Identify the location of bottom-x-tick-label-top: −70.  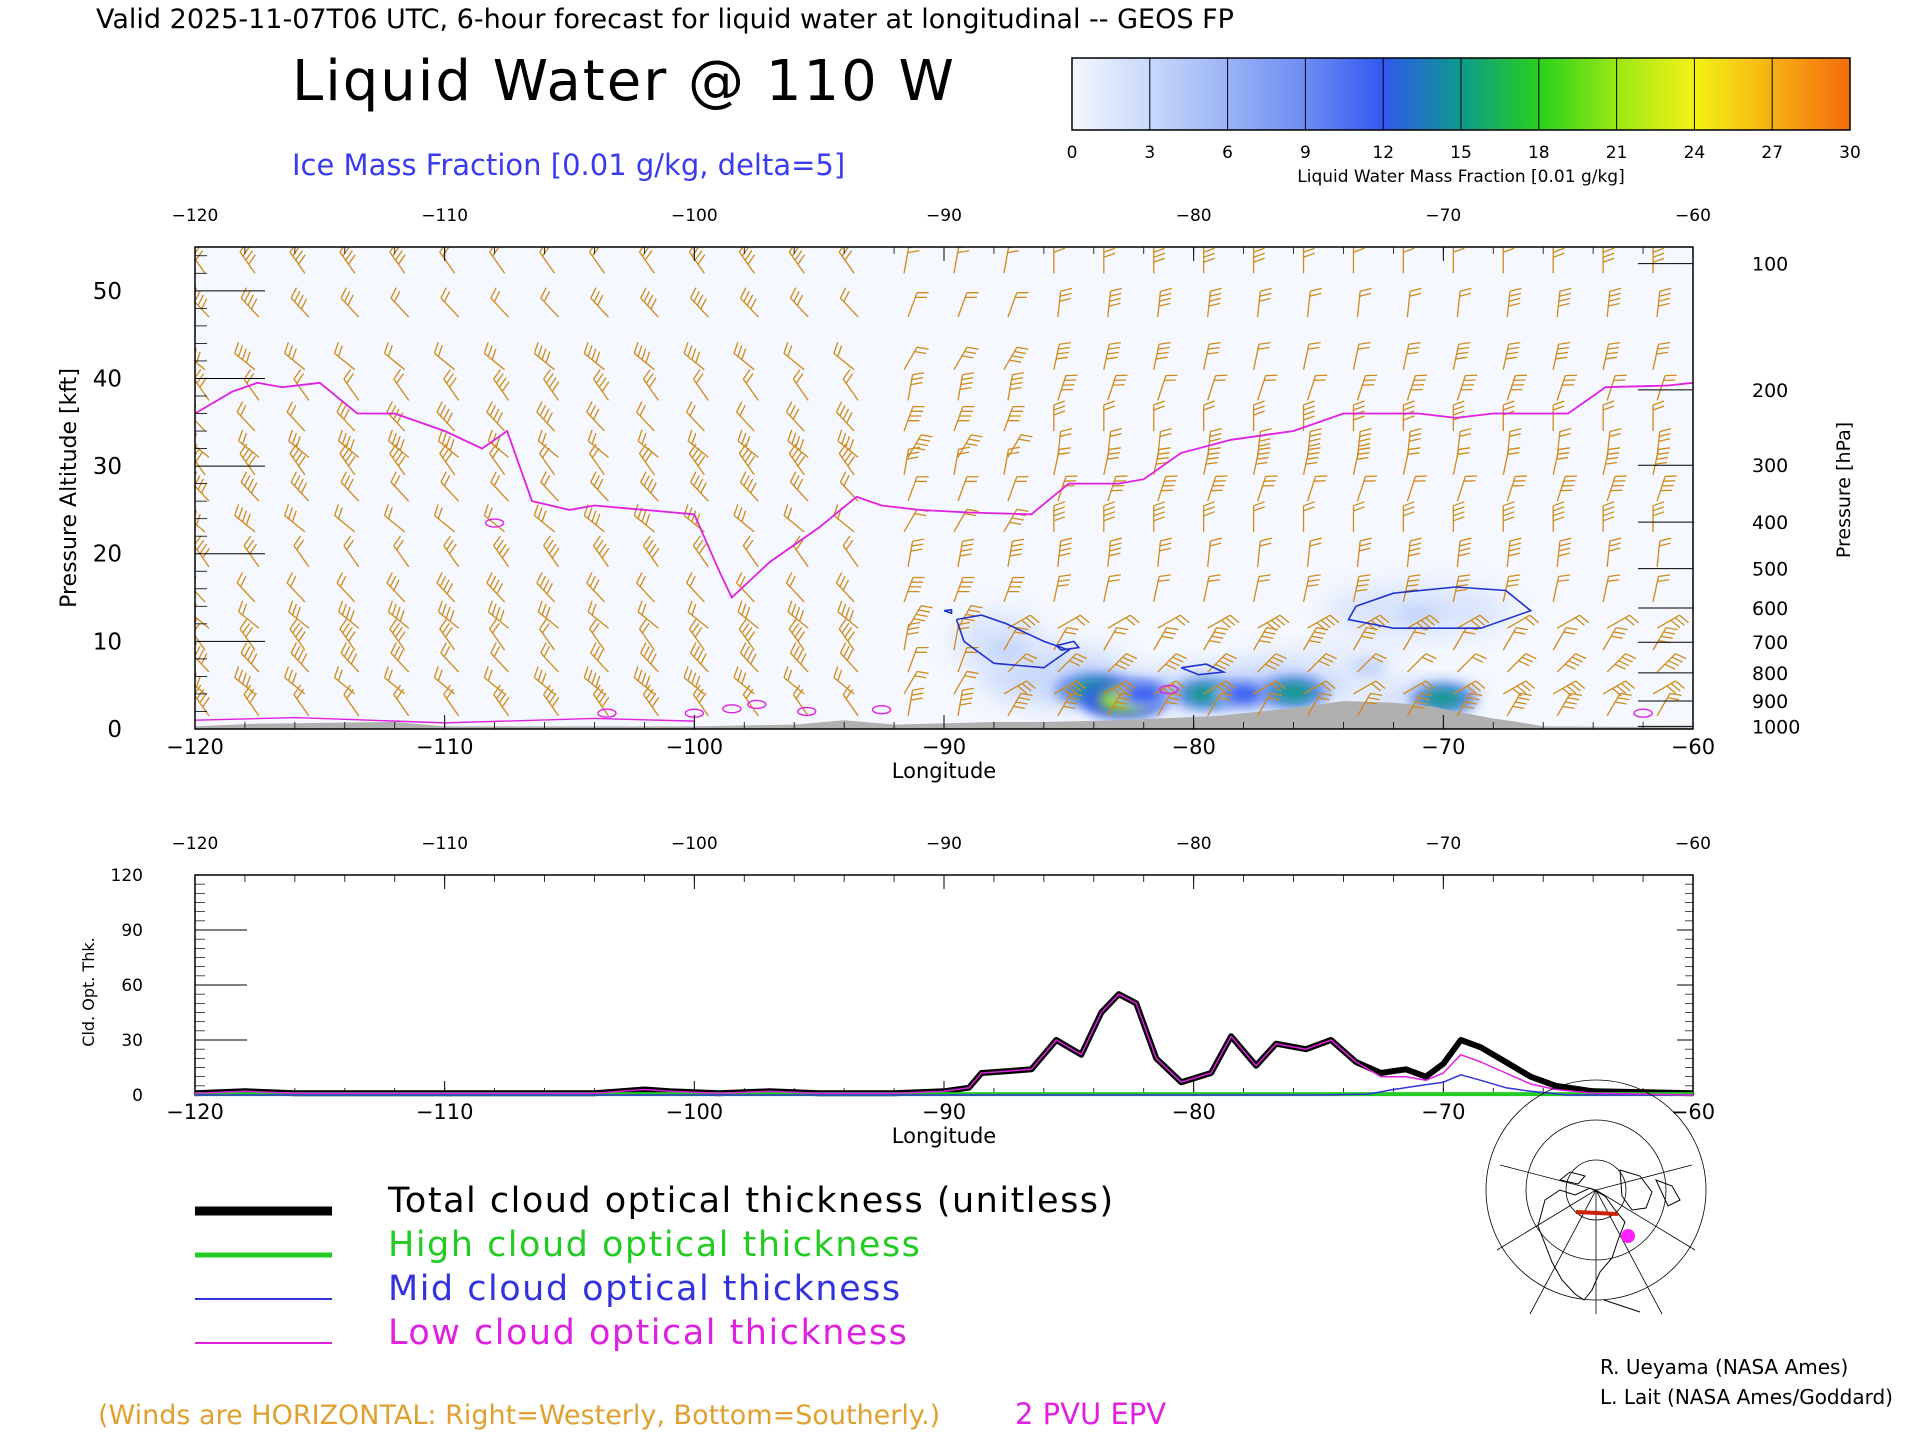
(1443, 844).